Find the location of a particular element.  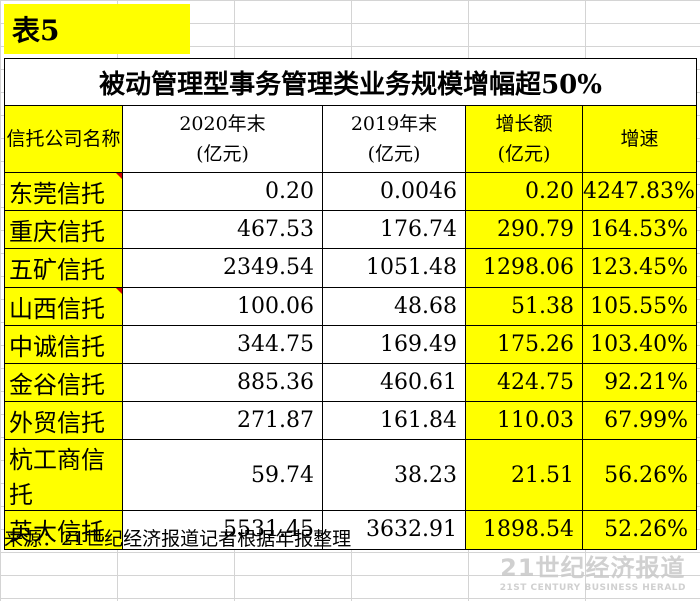

value-2019-cell: 161.84 is located at coordinates (394, 421).